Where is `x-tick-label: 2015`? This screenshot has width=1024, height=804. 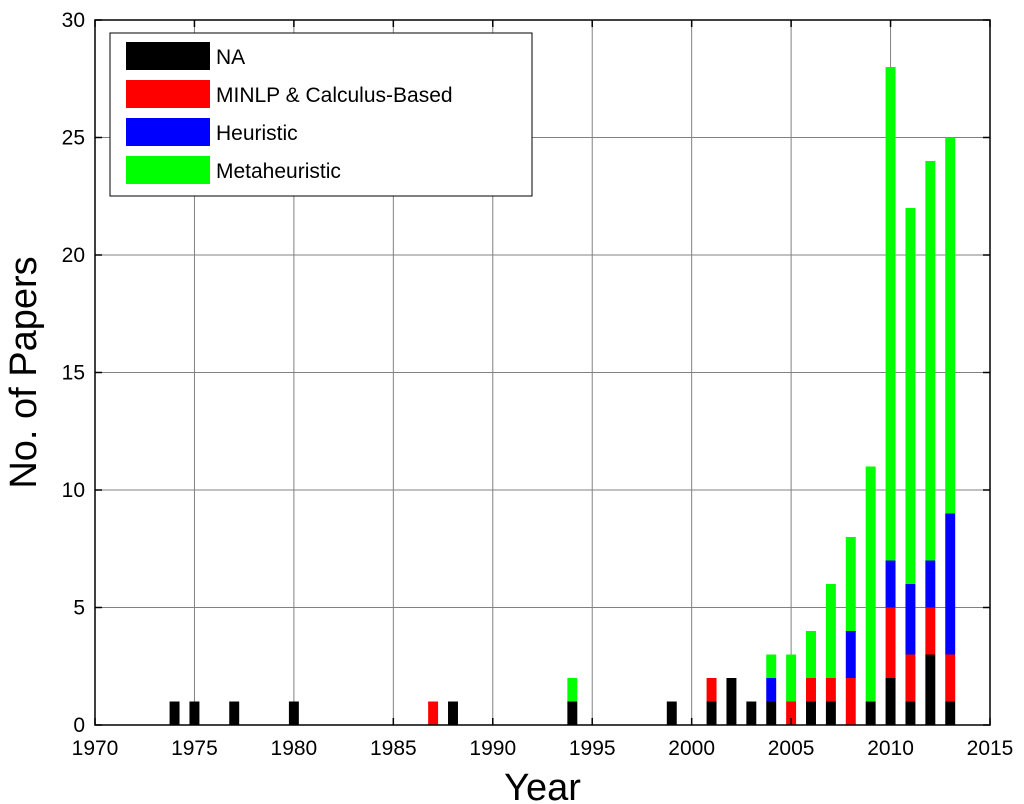 x-tick-label: 2015 is located at coordinates (990, 748).